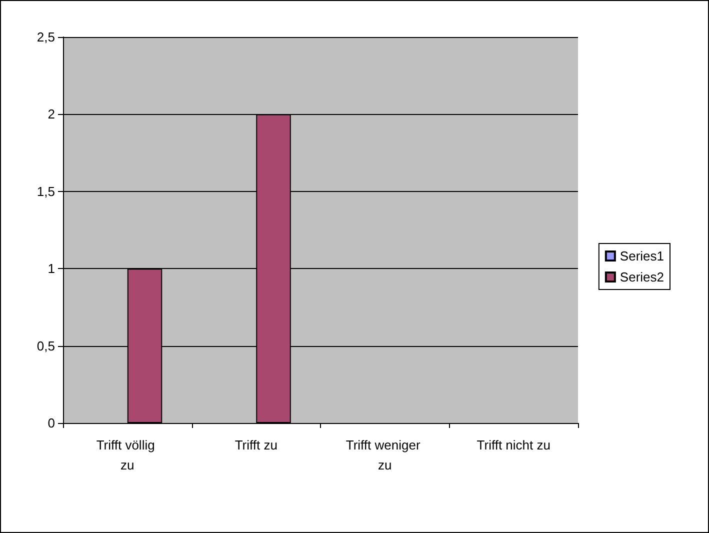 Image resolution: width=709 pixels, height=533 pixels. I want to click on y-tick-label: 1, so click(51, 268).